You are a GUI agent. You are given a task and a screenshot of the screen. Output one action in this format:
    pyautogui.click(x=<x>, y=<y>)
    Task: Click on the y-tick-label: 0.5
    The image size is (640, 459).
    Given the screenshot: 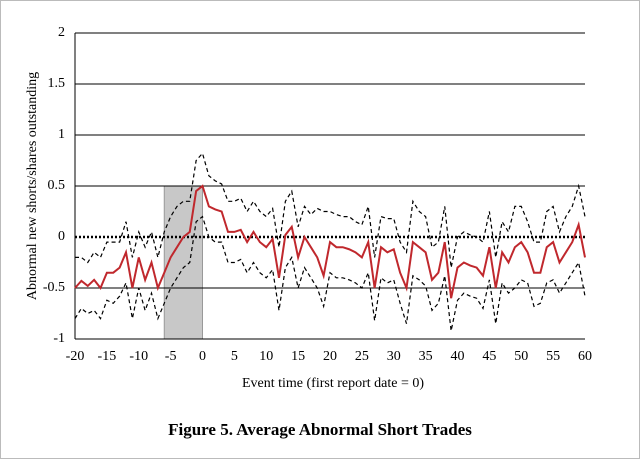 What is the action you would take?
    pyautogui.click(x=57, y=185)
    